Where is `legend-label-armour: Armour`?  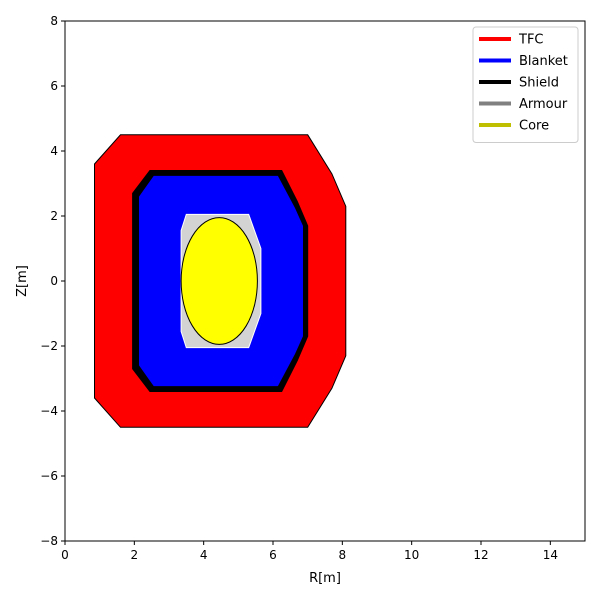
legend-label-armour: Armour is located at coordinates (543, 104).